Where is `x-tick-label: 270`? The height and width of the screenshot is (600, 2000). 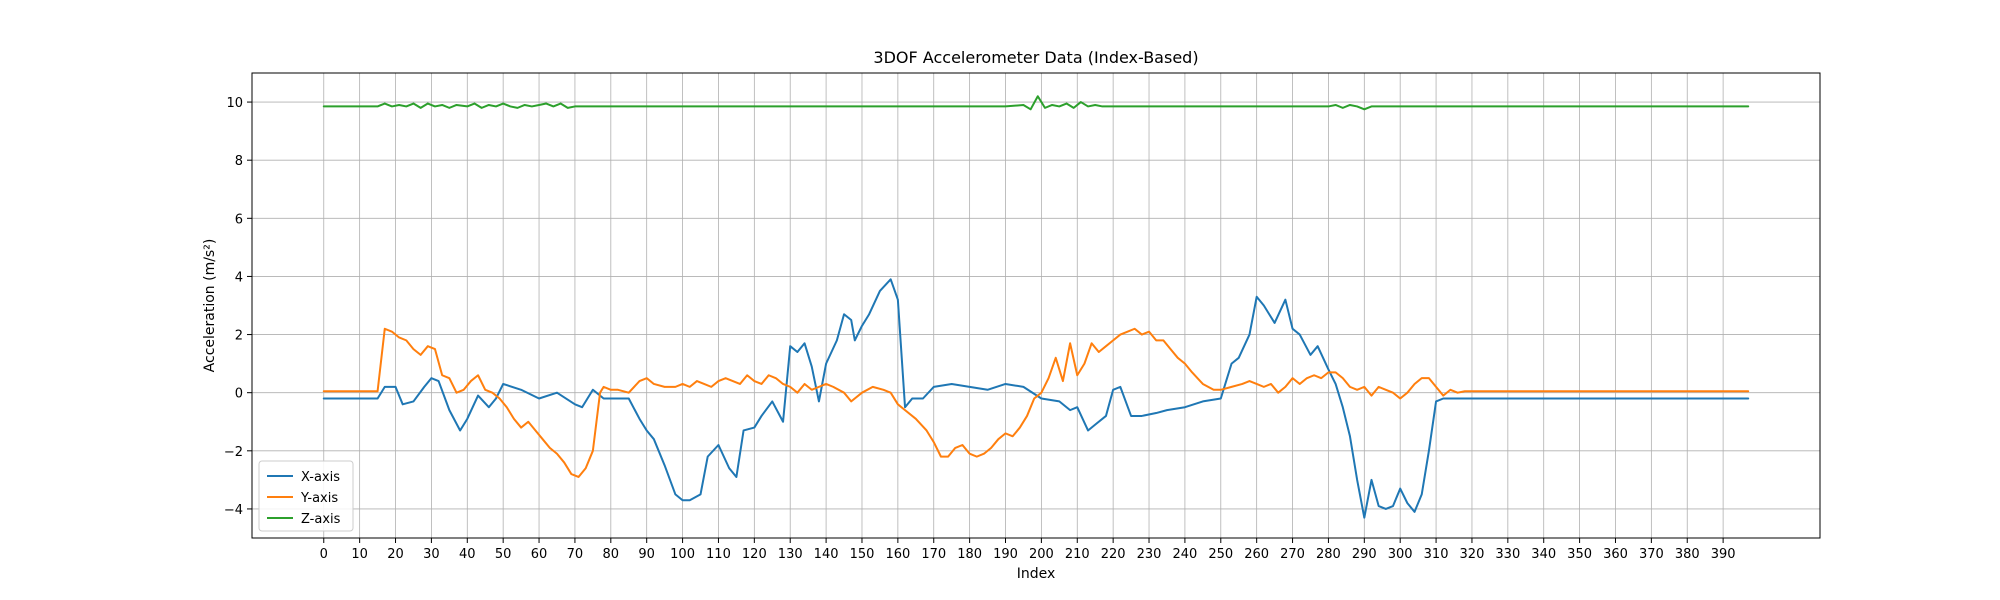
x-tick-label: 270 is located at coordinates (1292, 554).